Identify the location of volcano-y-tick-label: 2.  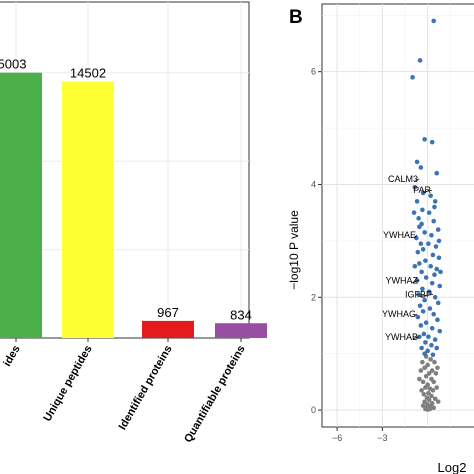
(313, 297).